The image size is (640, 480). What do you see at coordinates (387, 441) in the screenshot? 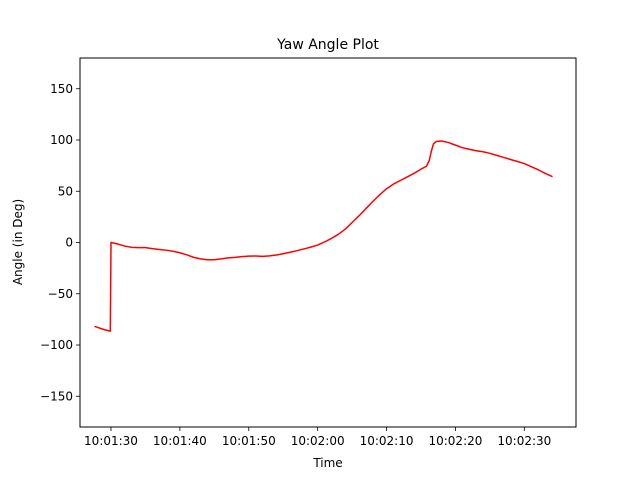
I see `x-tick-label: 10:02:10` at bounding box center [387, 441].